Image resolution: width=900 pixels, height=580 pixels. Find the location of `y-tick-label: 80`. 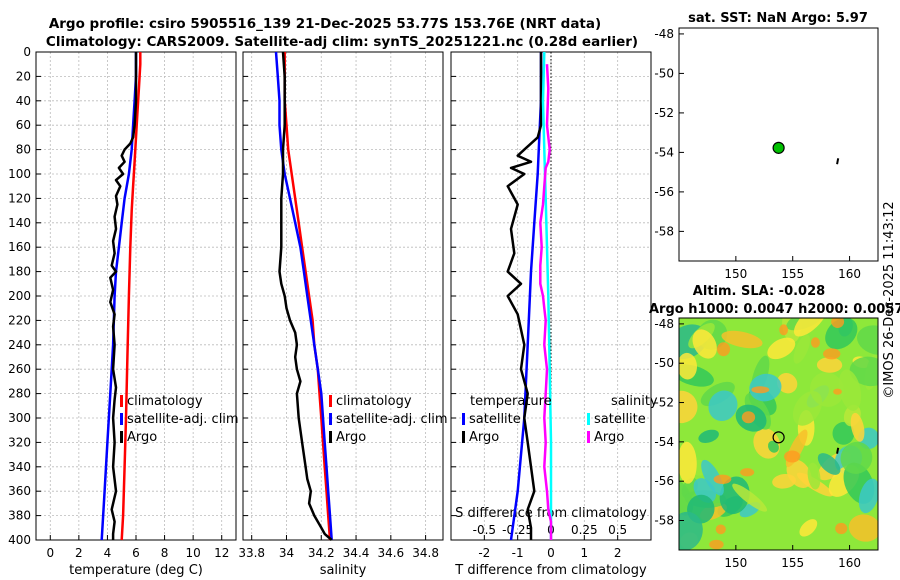

y-tick-label: 80 is located at coordinates (23, 150).